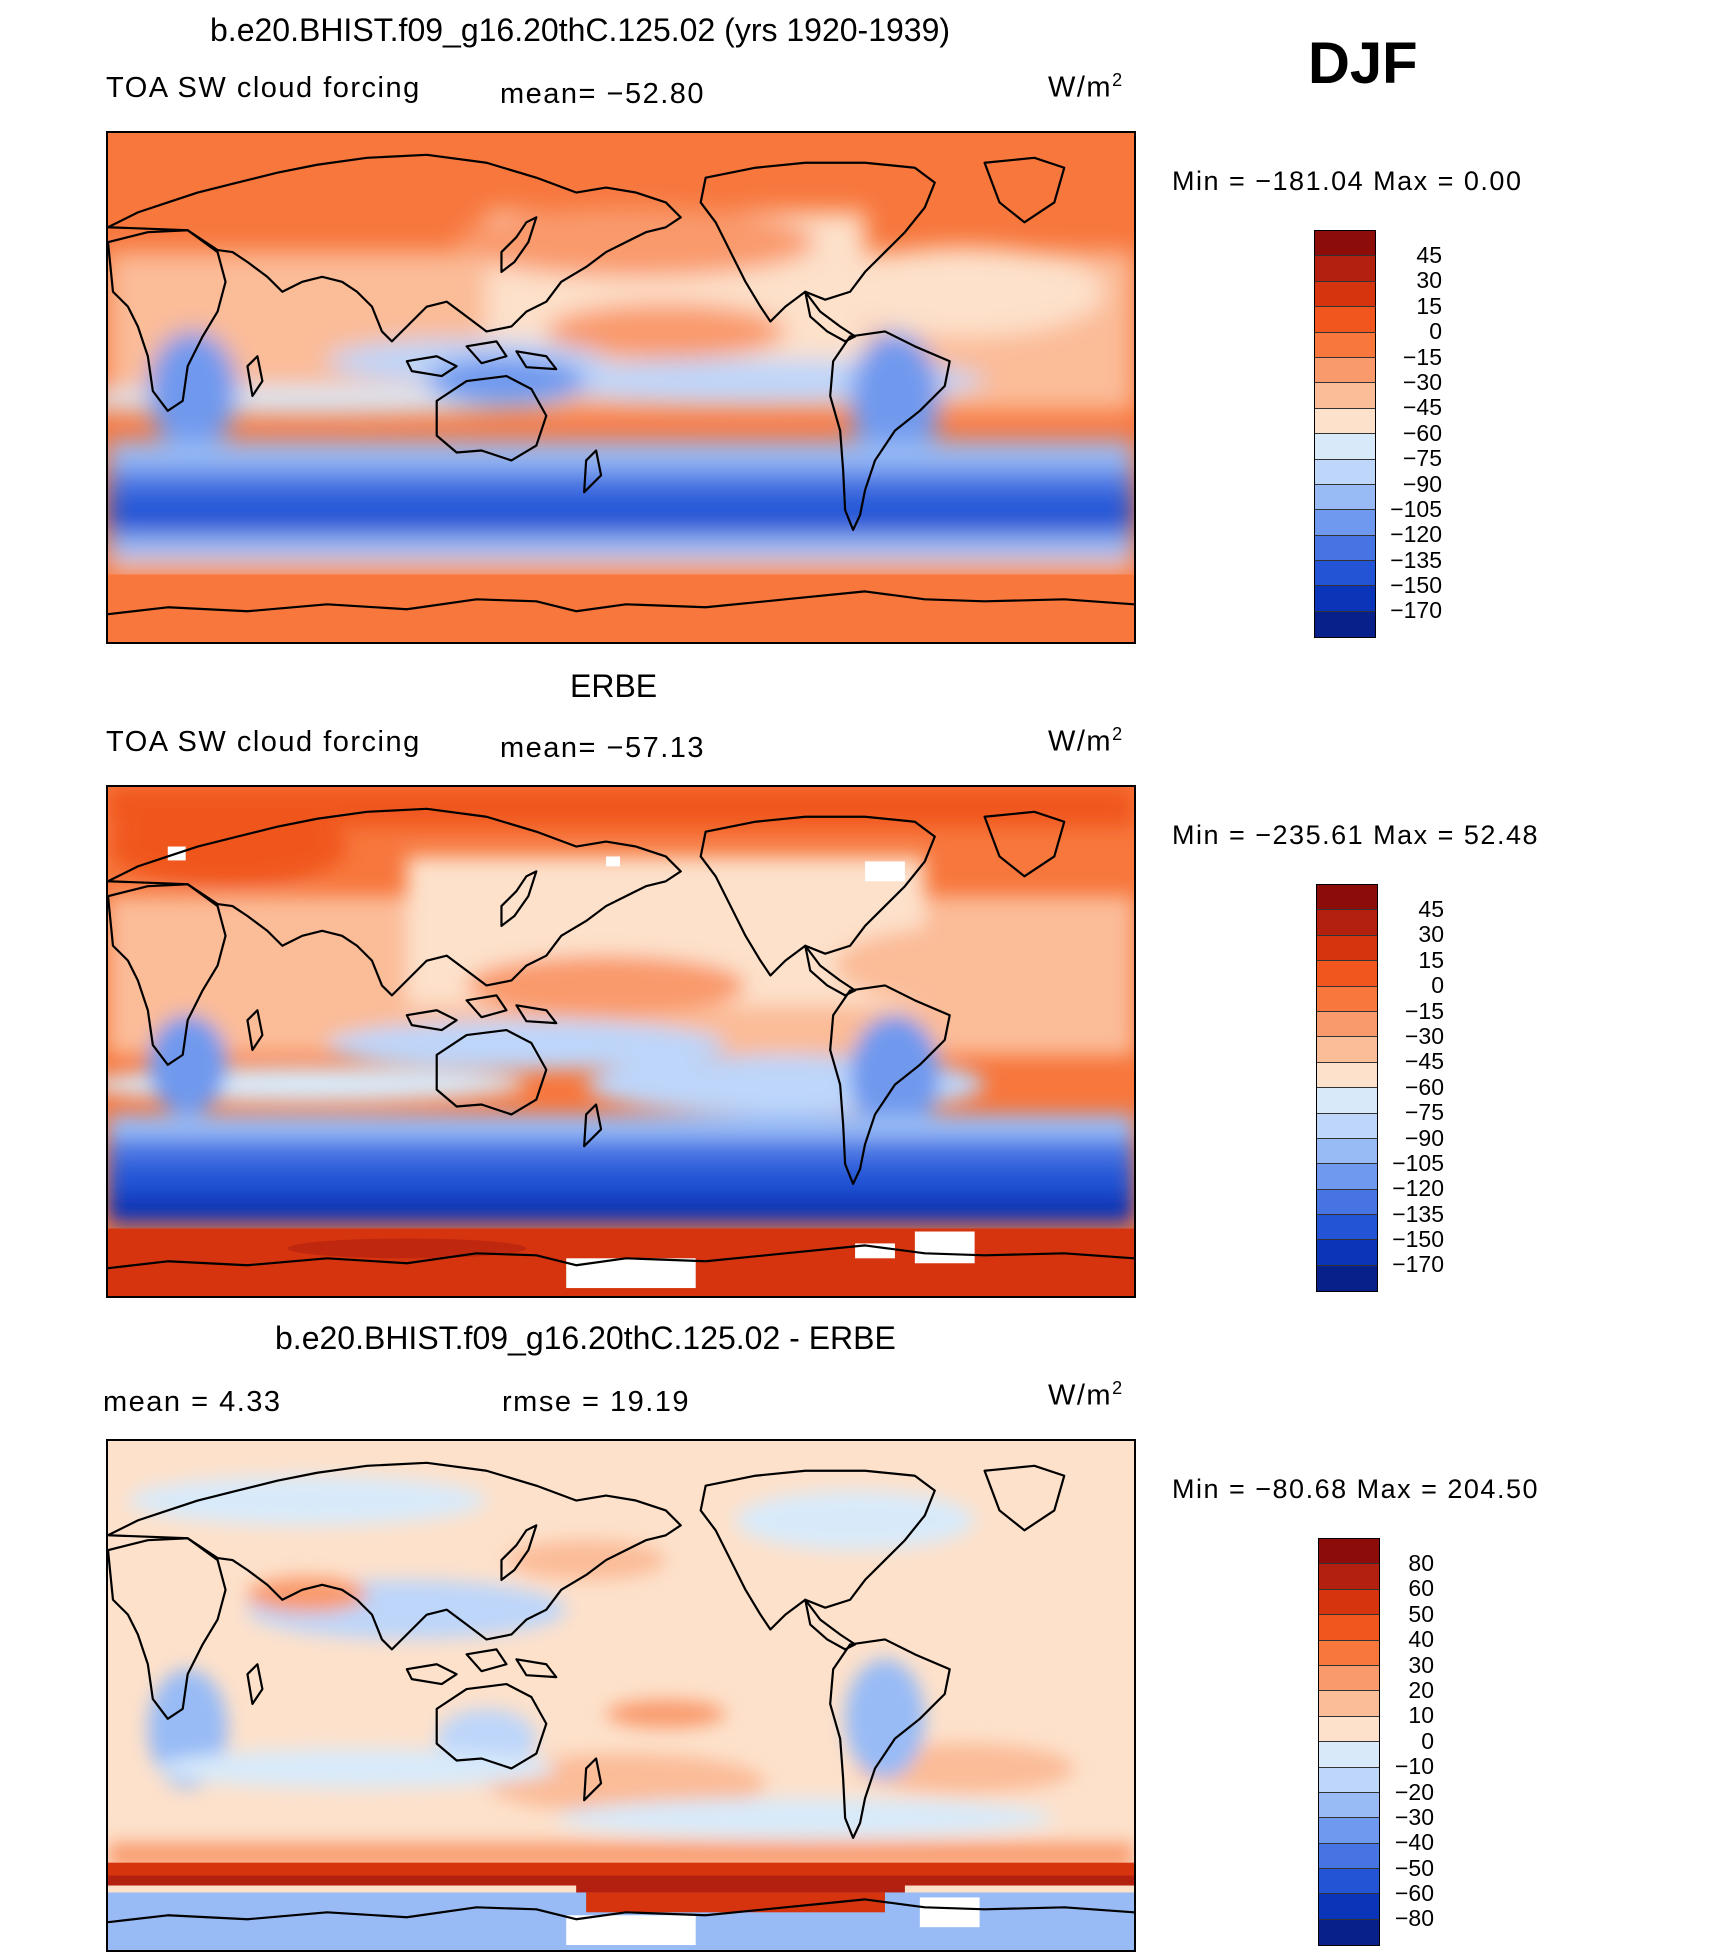 This screenshot has width=1710, height=1958. I want to click on panel3-colorbar, so click(1349, 1742).